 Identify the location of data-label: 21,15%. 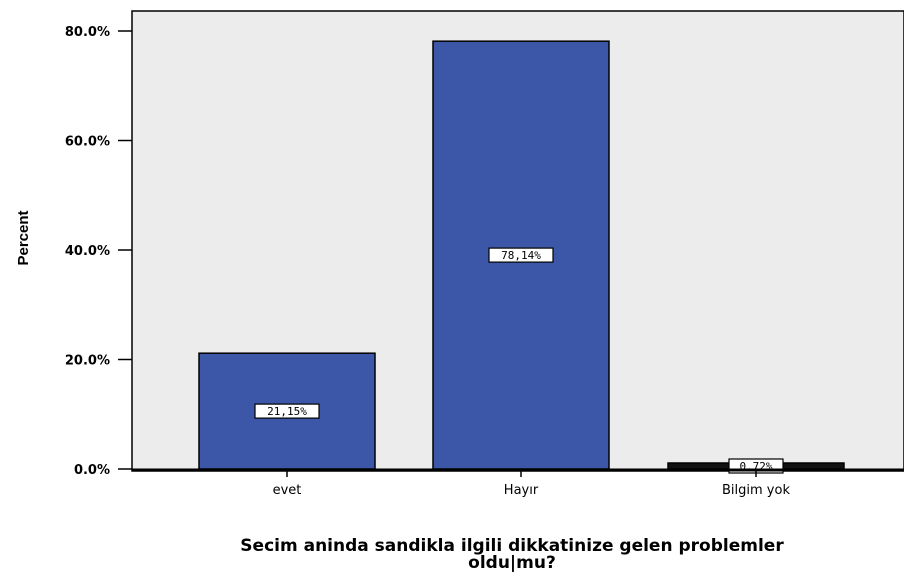
(287, 411).